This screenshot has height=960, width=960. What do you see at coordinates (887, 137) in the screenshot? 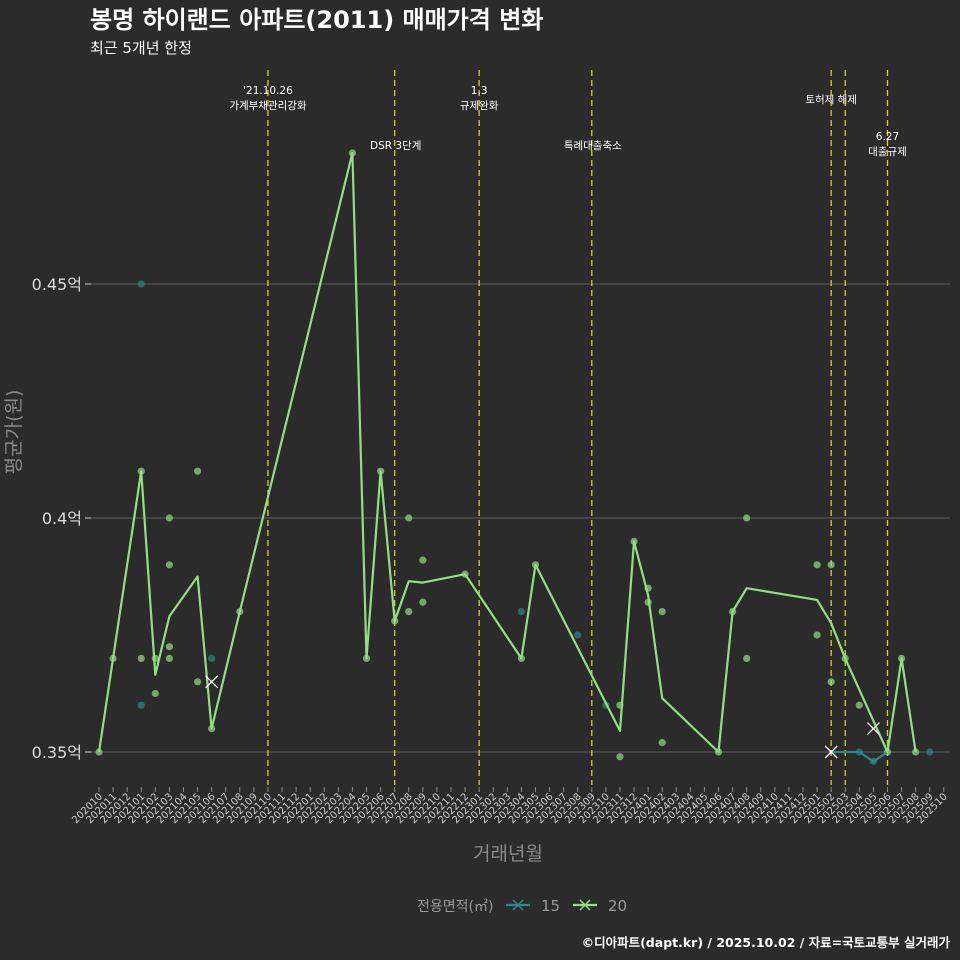
I see `event-annotation: 6.27` at bounding box center [887, 137].